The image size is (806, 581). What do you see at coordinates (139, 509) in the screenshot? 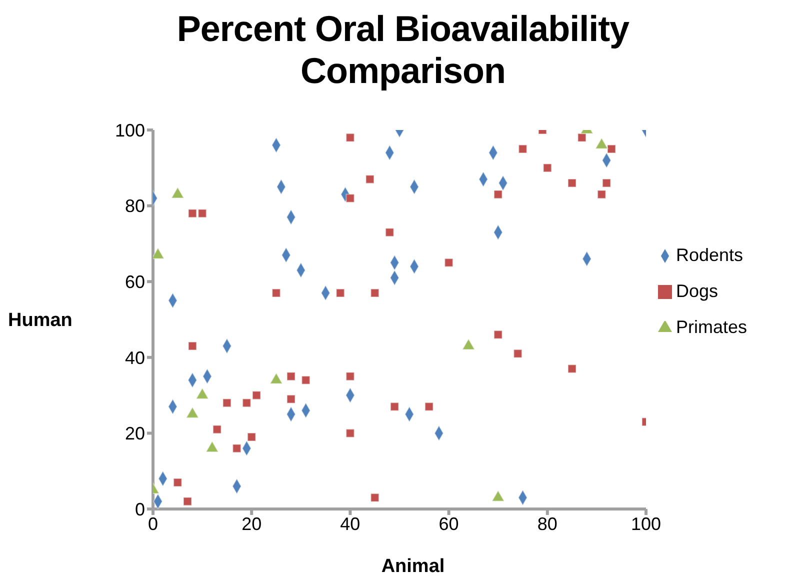
I see `y-tick-label: 0` at bounding box center [139, 509].